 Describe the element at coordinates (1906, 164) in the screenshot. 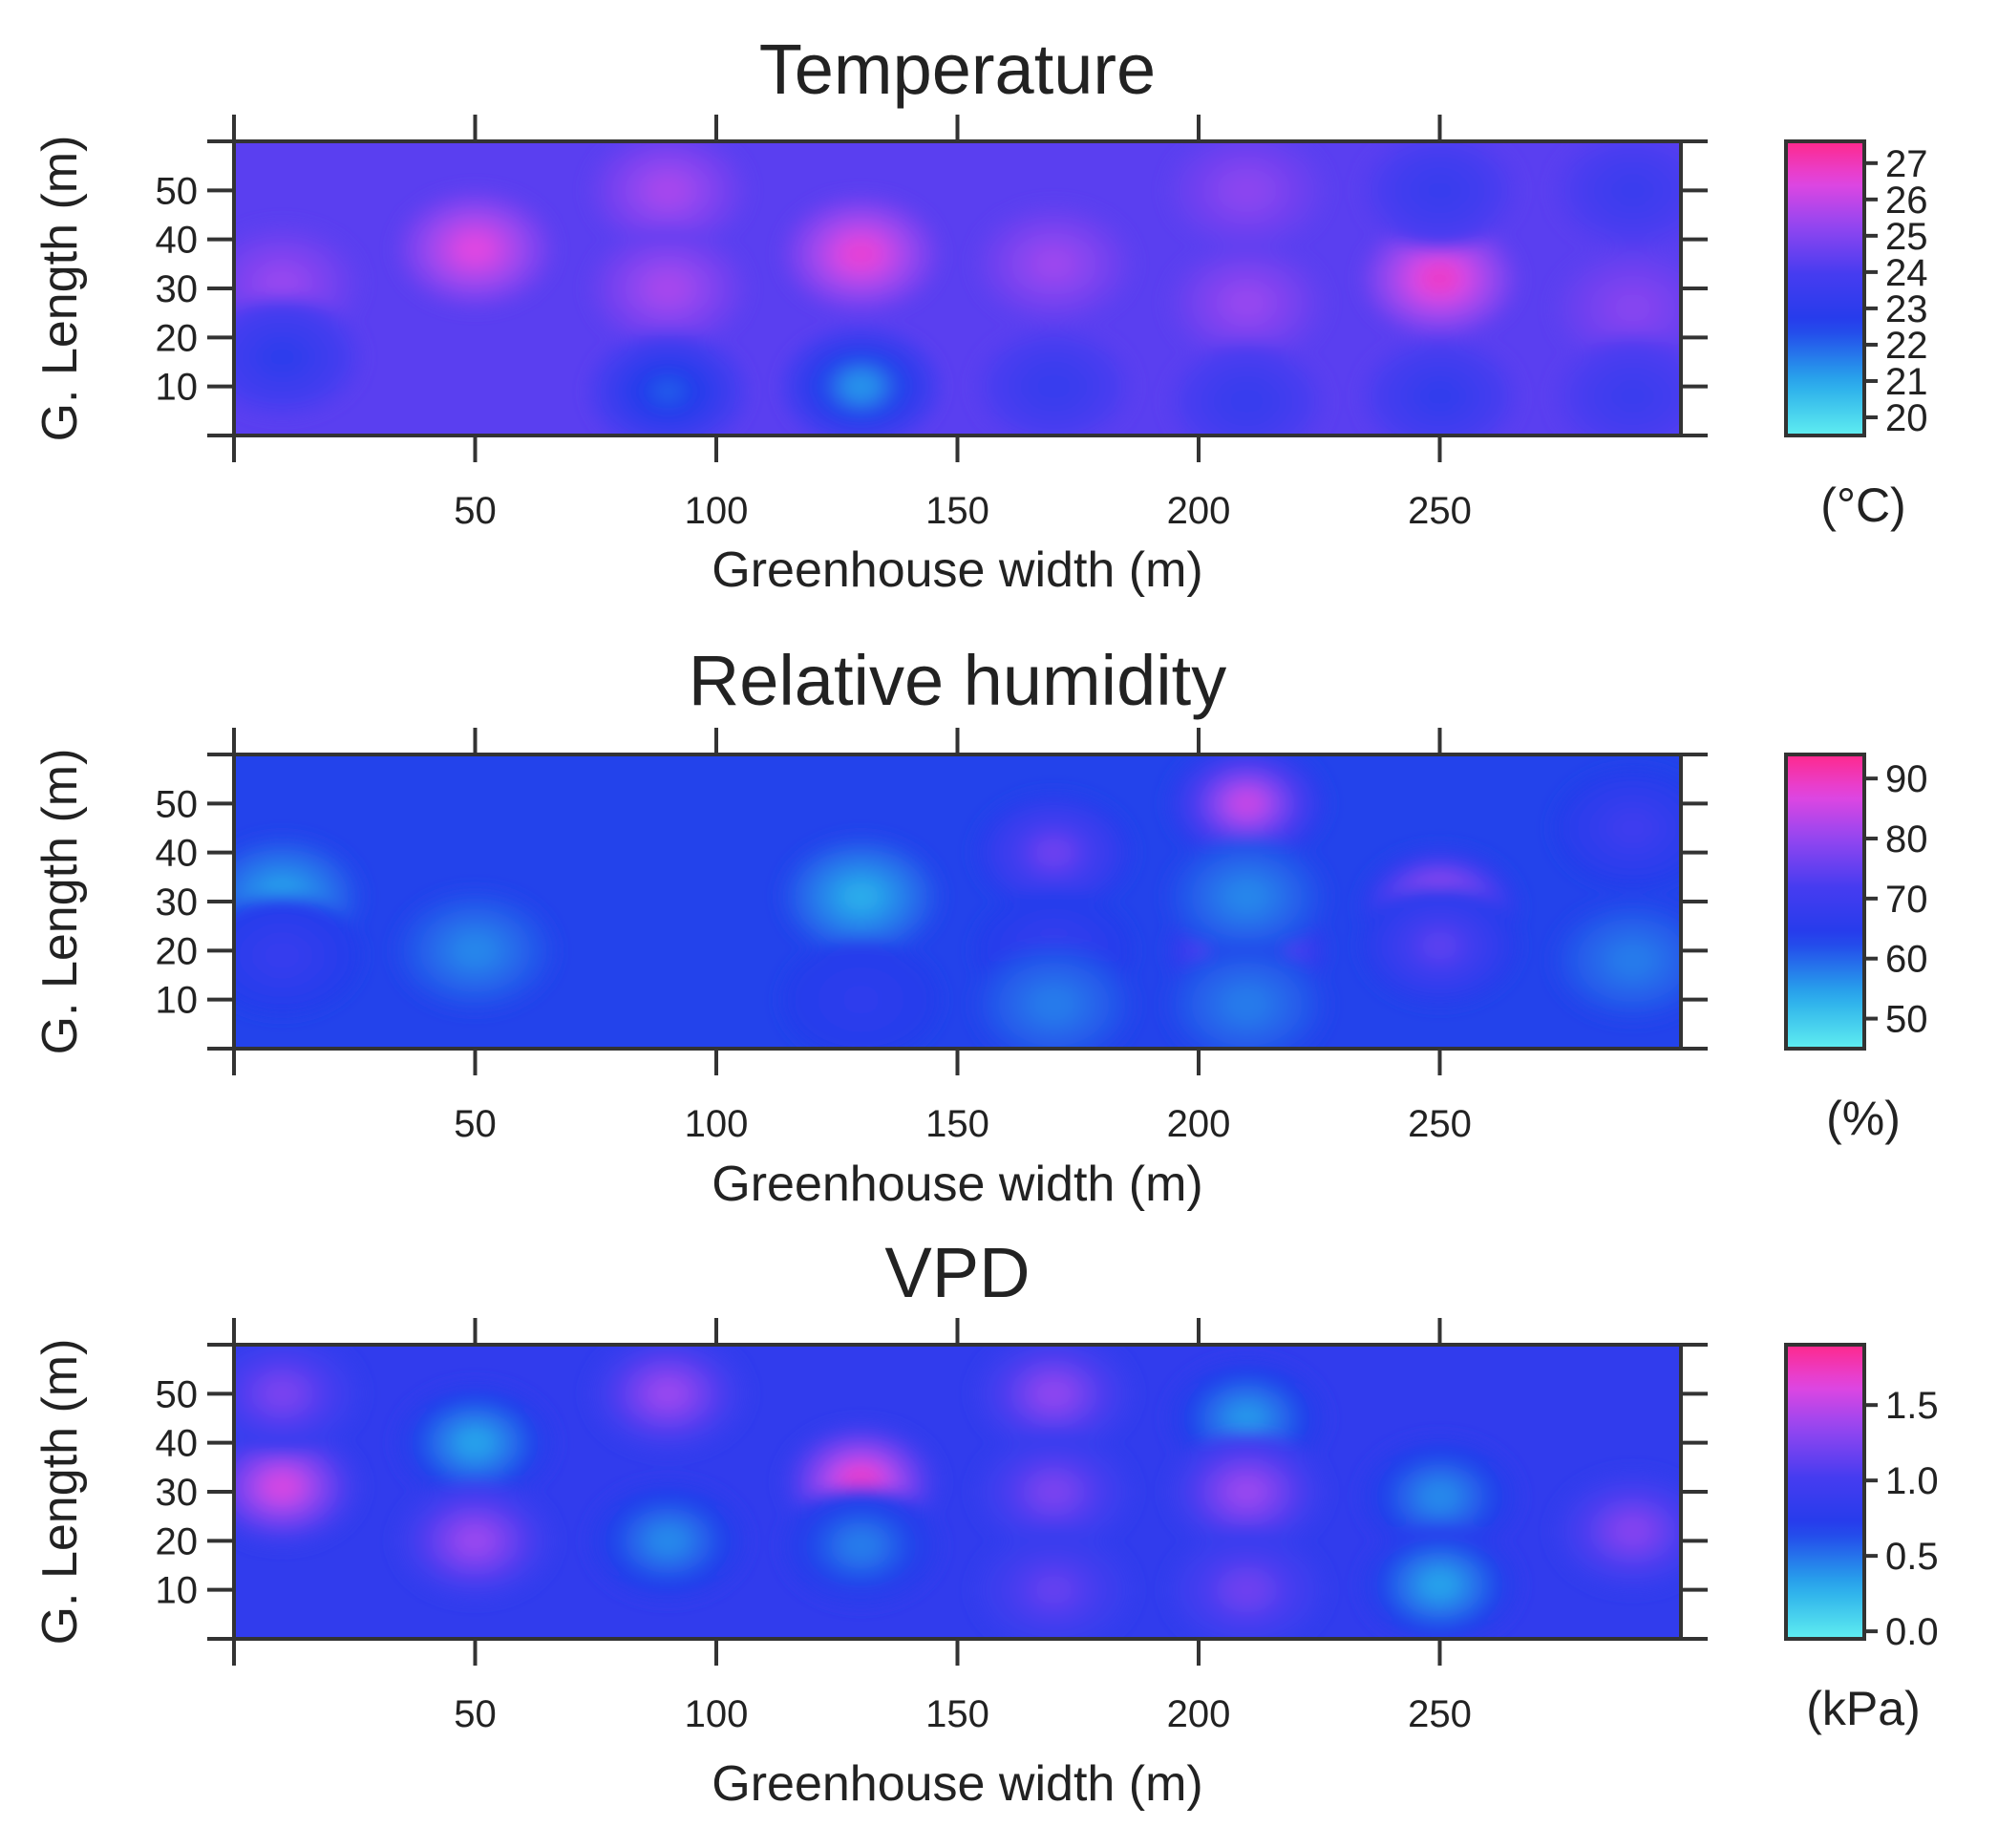

I see `colorbar-tick-label: 27` at that location.